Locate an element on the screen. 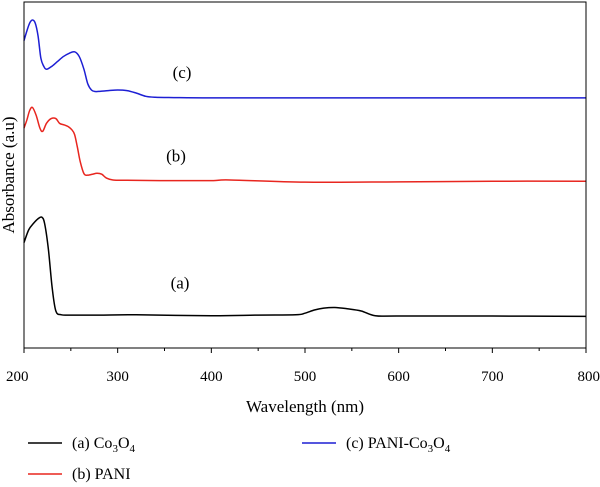 This screenshot has height=487, width=600. legend-item-b: (b) PANI is located at coordinates (79, 474).